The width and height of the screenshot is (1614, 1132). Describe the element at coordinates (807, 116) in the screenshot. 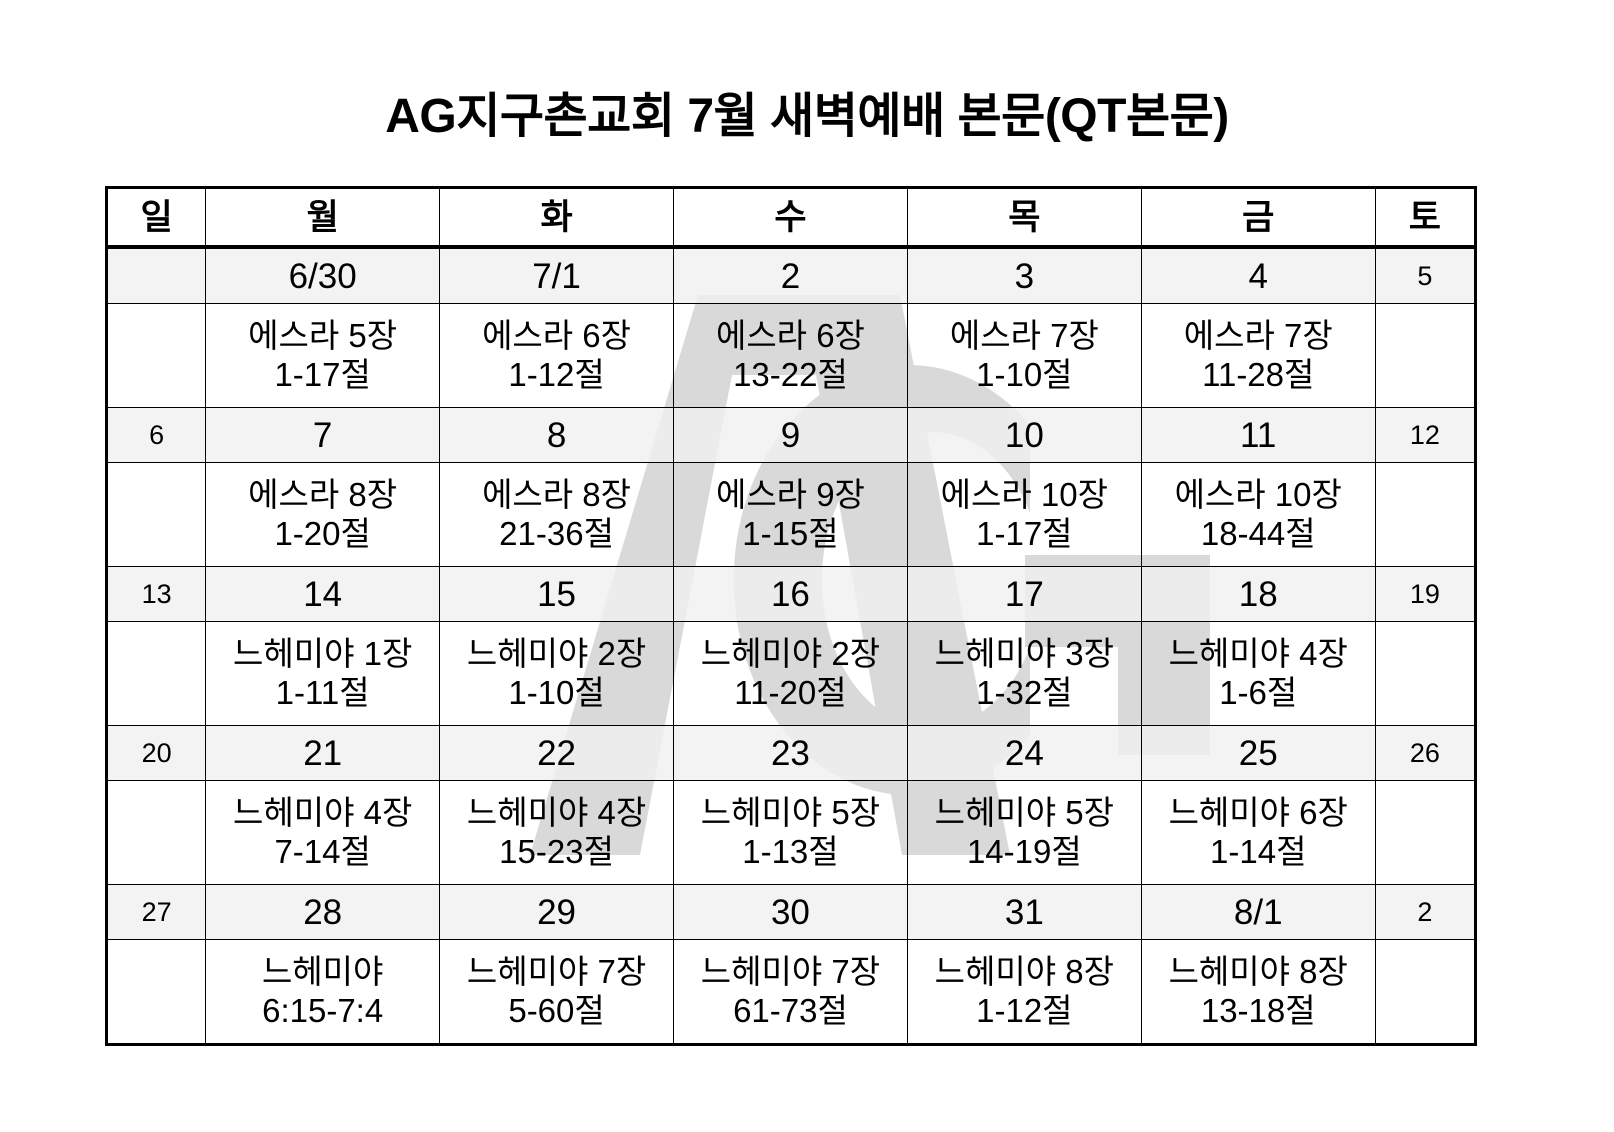

I see `page-title: AG지구촌교회 7월 새벽예배 본문(QT본문)` at that location.